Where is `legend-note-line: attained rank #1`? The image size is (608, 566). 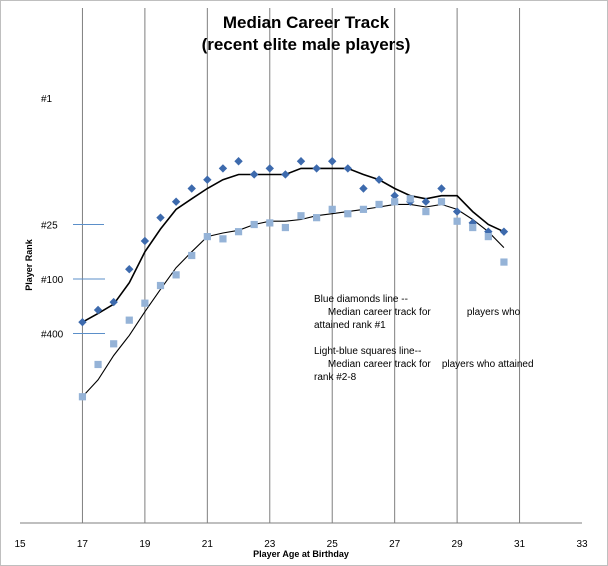
legend-note-line: attained rank #1 is located at coordinates (350, 325).